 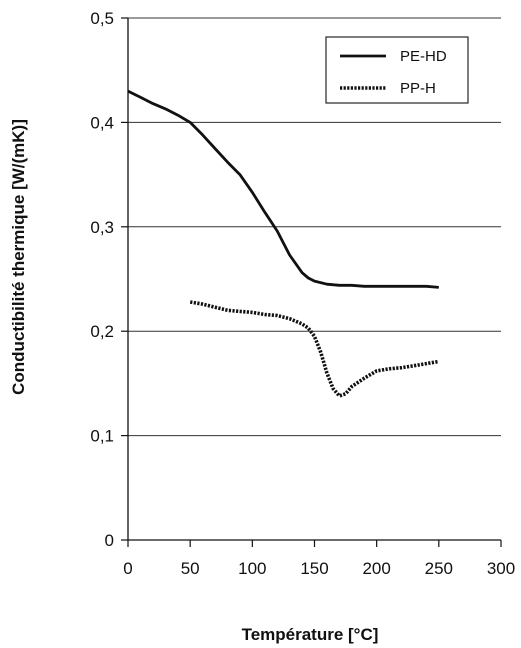 I want to click on x-tick-label: 100, so click(x=252, y=568).